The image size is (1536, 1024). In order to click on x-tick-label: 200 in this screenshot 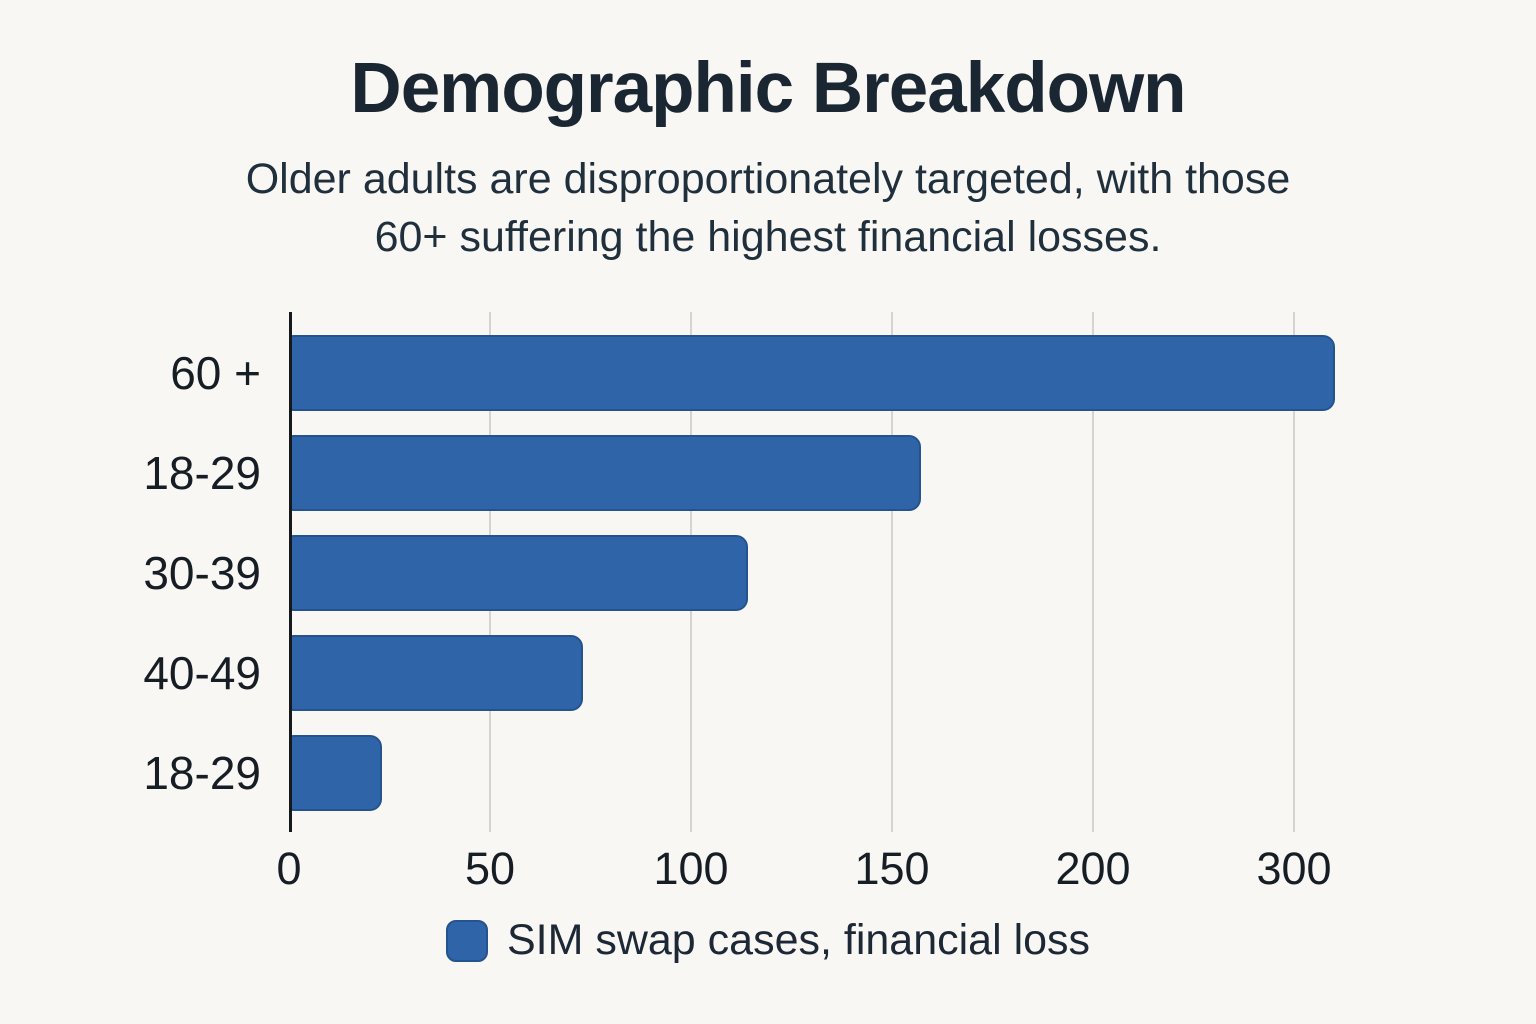, I will do `click(1093, 868)`.